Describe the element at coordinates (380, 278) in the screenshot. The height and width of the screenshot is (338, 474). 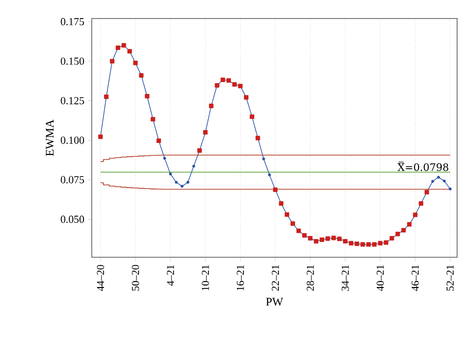
I see `x-tick-label: 40–21` at that location.